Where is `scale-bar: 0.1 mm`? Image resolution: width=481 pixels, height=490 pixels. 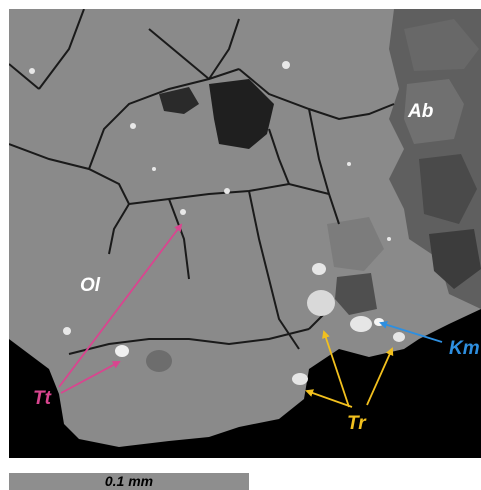 scale-bar: 0.1 mm is located at coordinates (129, 481).